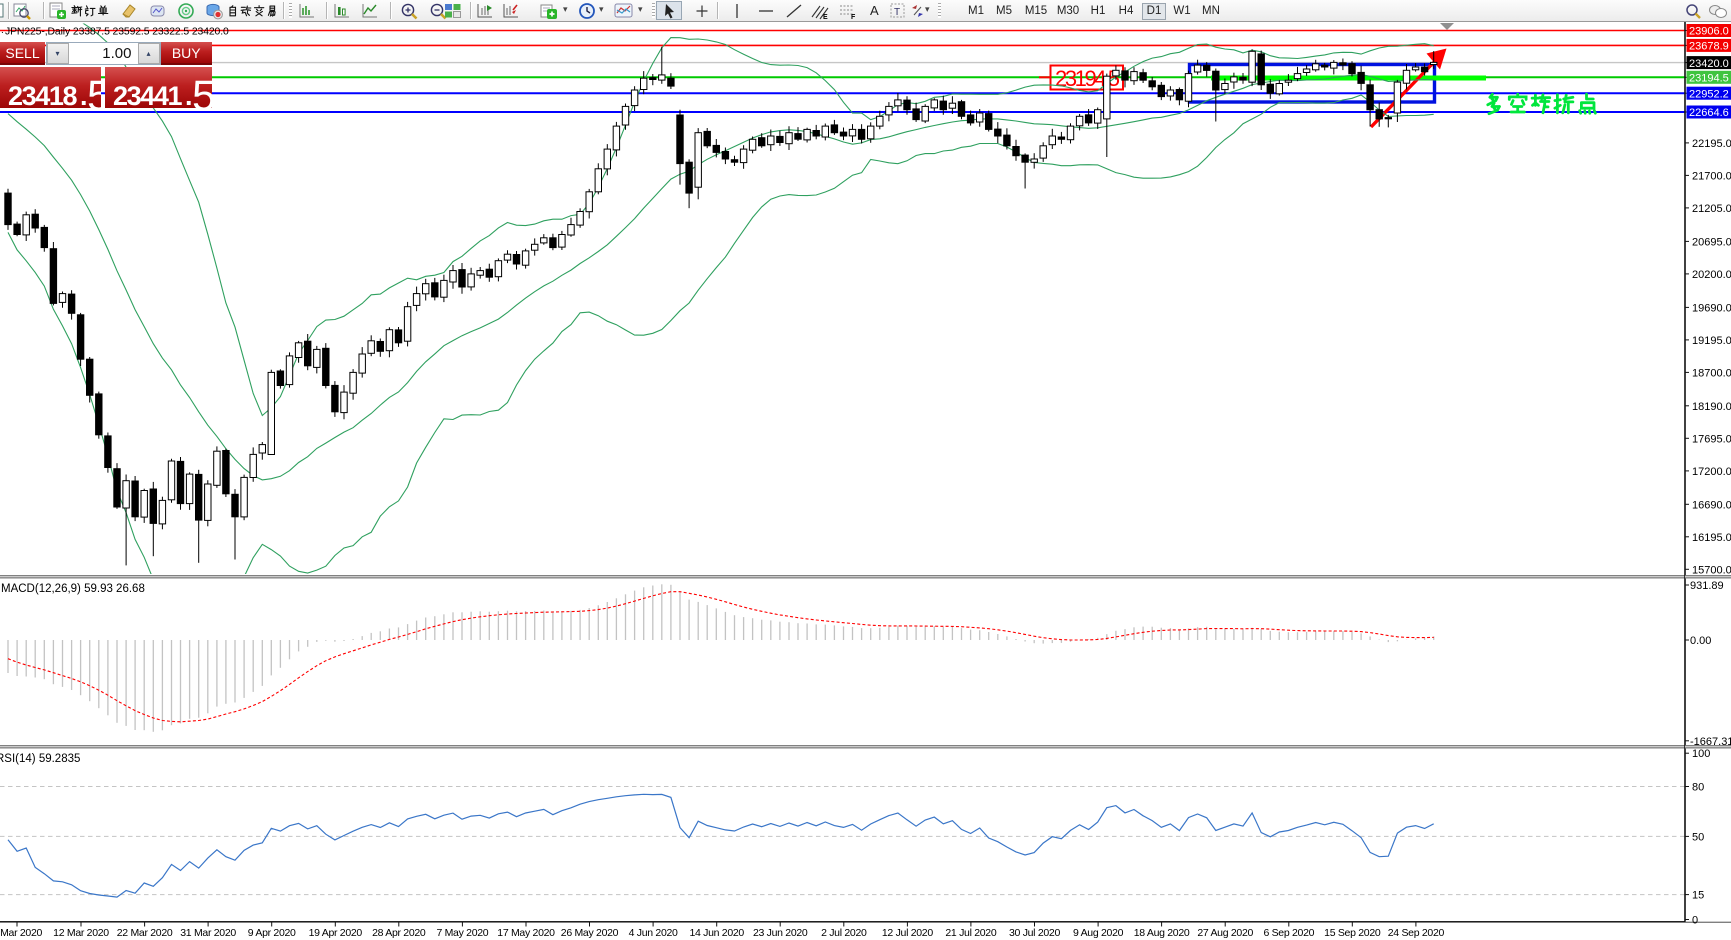 The image size is (1731, 940). Describe the element at coordinates (272, 933) in the screenshot. I see `svg-text: 9 Apr 2020` at that location.